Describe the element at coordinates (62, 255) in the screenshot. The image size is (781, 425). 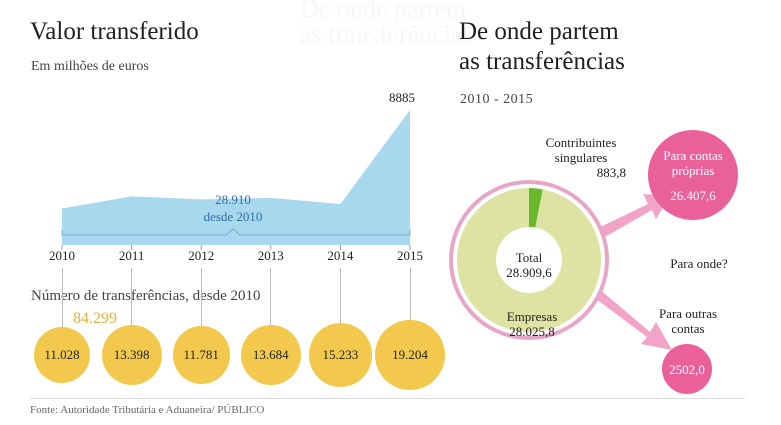
I see `x-tick-label: 2010` at that location.